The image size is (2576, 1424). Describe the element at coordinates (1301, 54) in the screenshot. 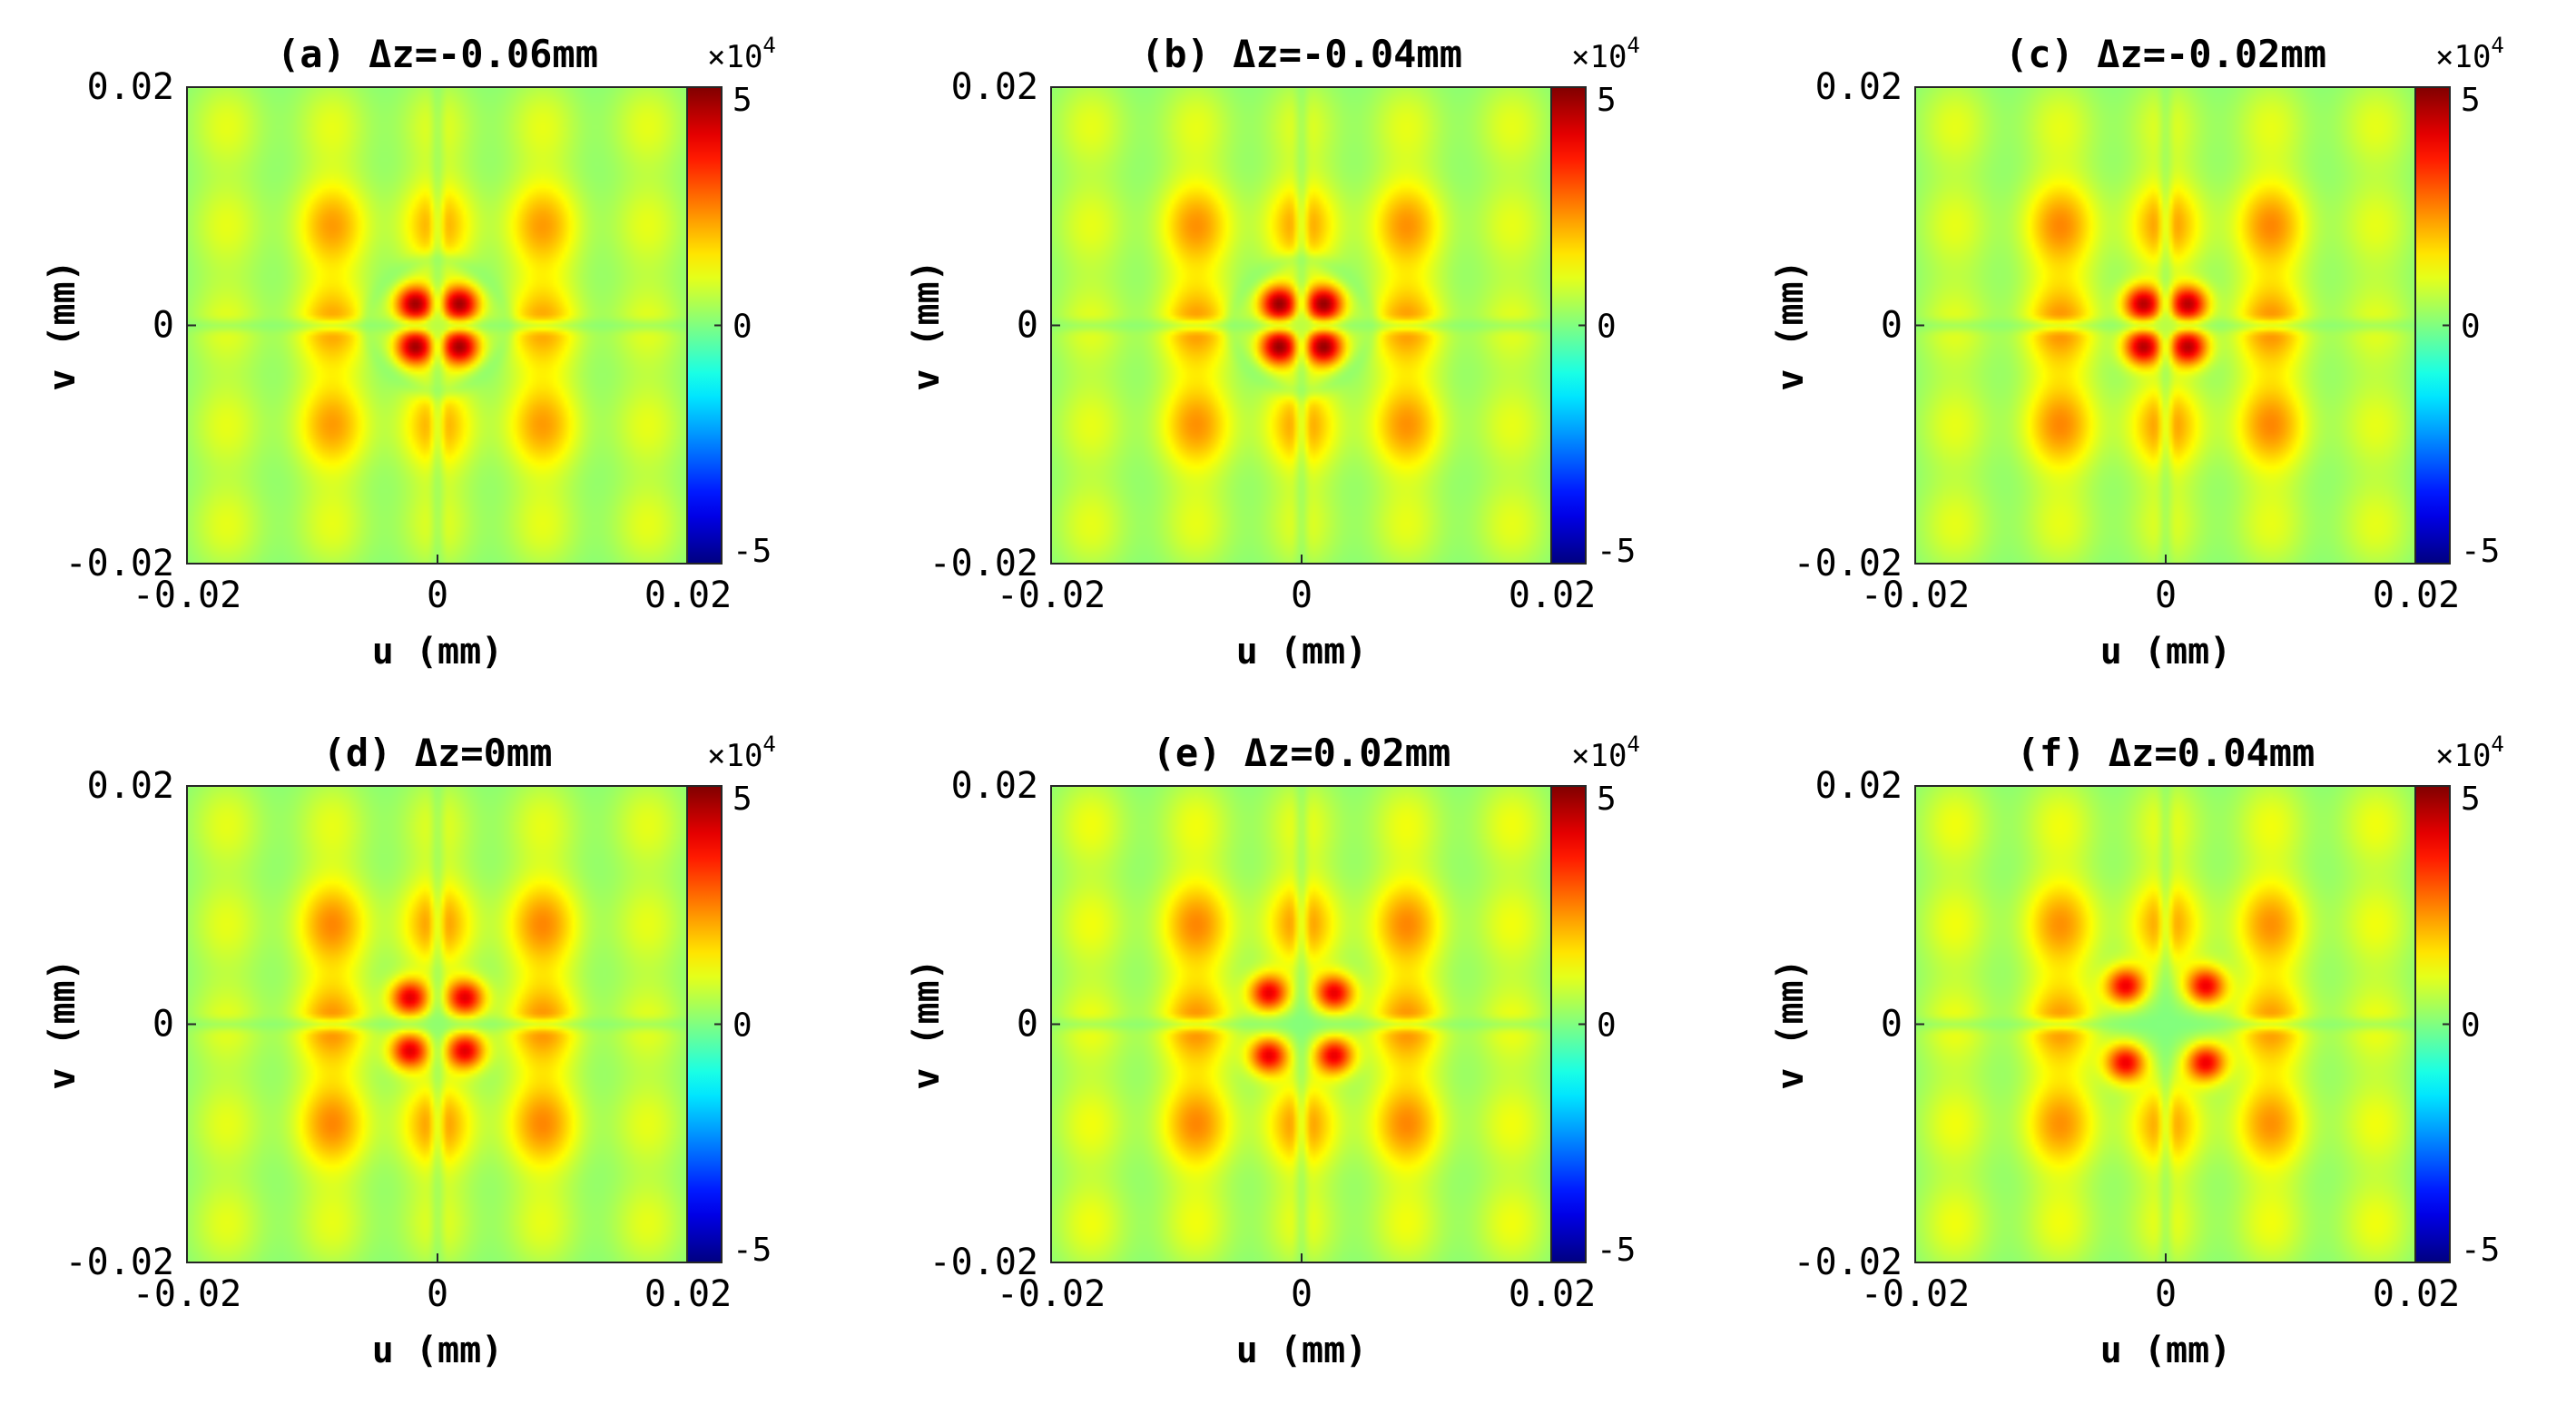

I see `panel-title: (b) Δz=-0.04mm` at that location.